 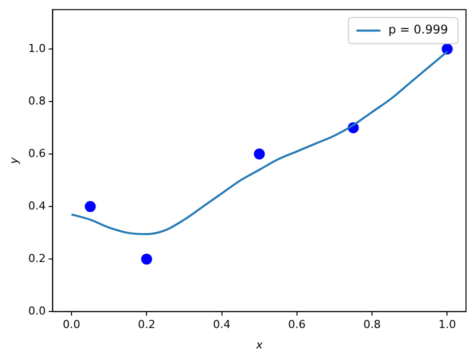 What do you see at coordinates (372, 325) in the screenshot?
I see `x-tick-label: 0.8` at bounding box center [372, 325].